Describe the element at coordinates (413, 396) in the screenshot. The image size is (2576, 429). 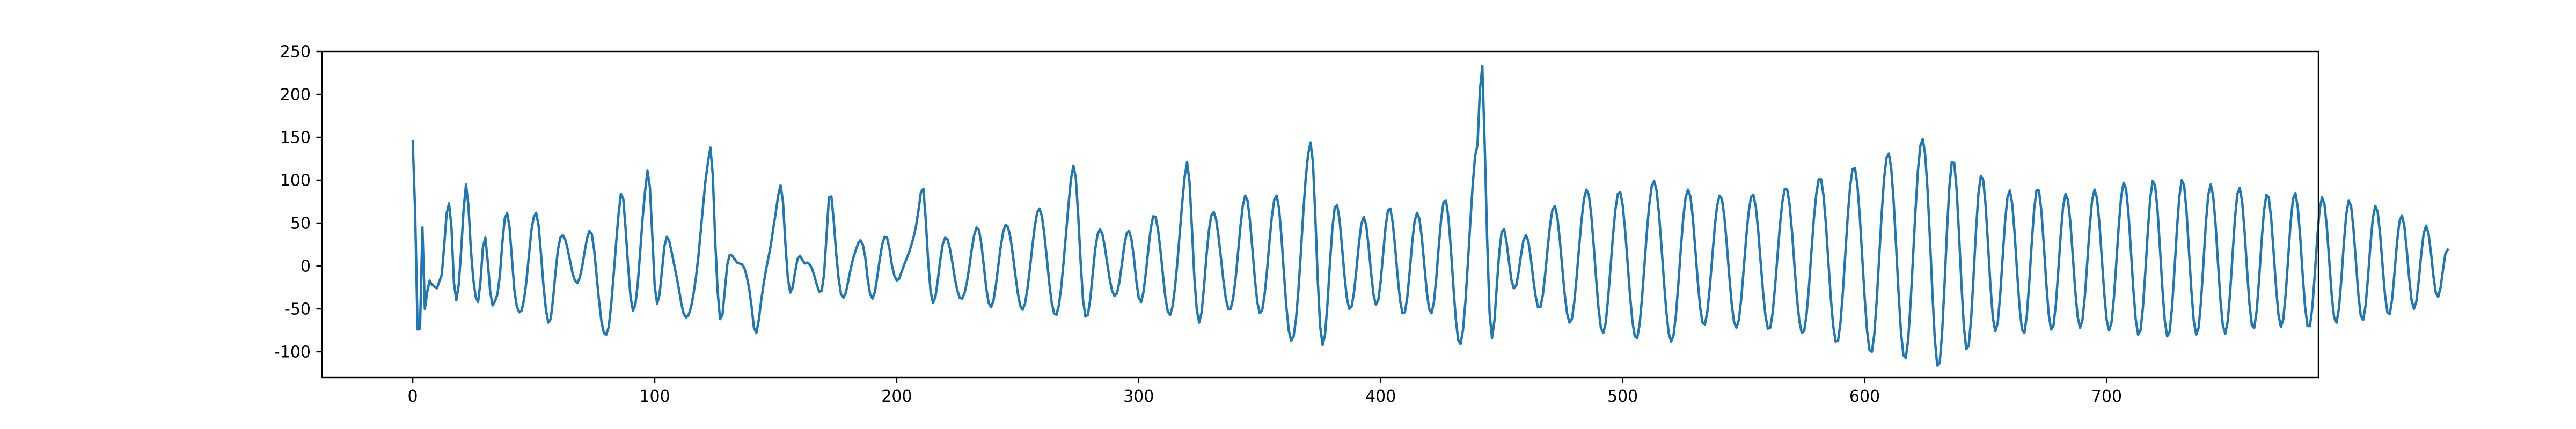
I see `x-tick-label: 0` at that location.